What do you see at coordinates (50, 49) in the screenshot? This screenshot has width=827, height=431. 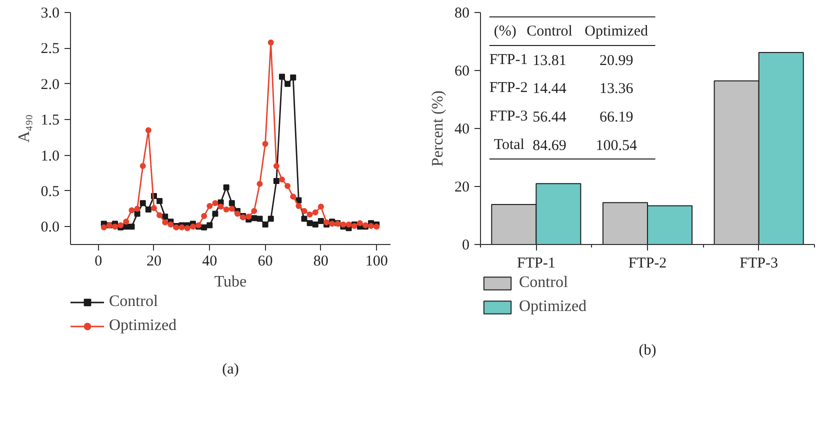 I see `y-tick-label: 2.5` at bounding box center [50, 49].